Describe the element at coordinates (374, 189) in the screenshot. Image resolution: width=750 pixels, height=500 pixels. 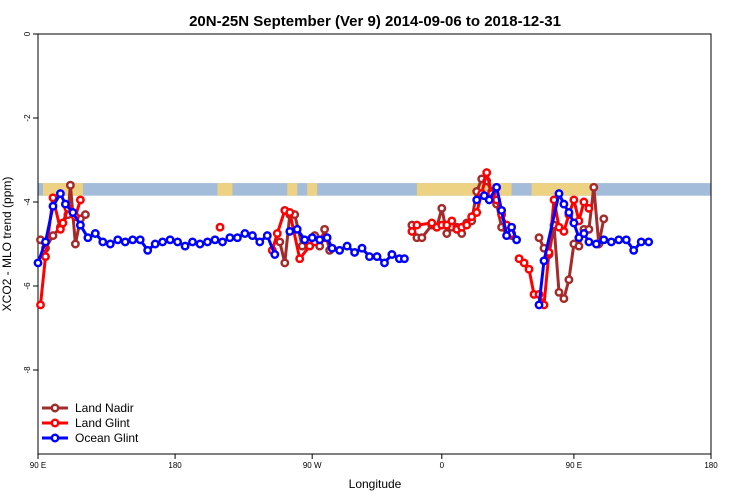
I see `map-strip` at that location.